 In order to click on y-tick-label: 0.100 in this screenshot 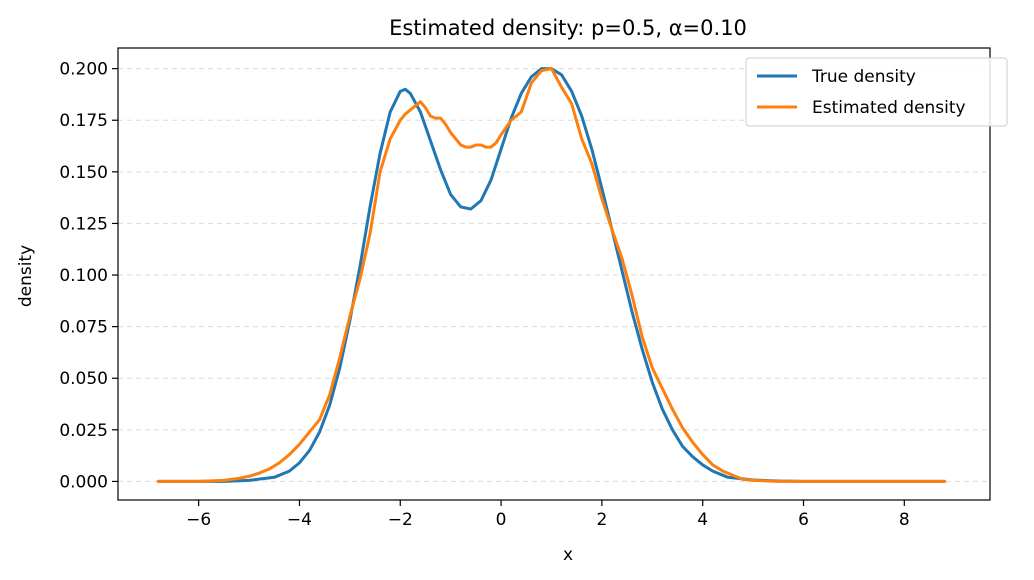, I will do `click(83, 276)`.